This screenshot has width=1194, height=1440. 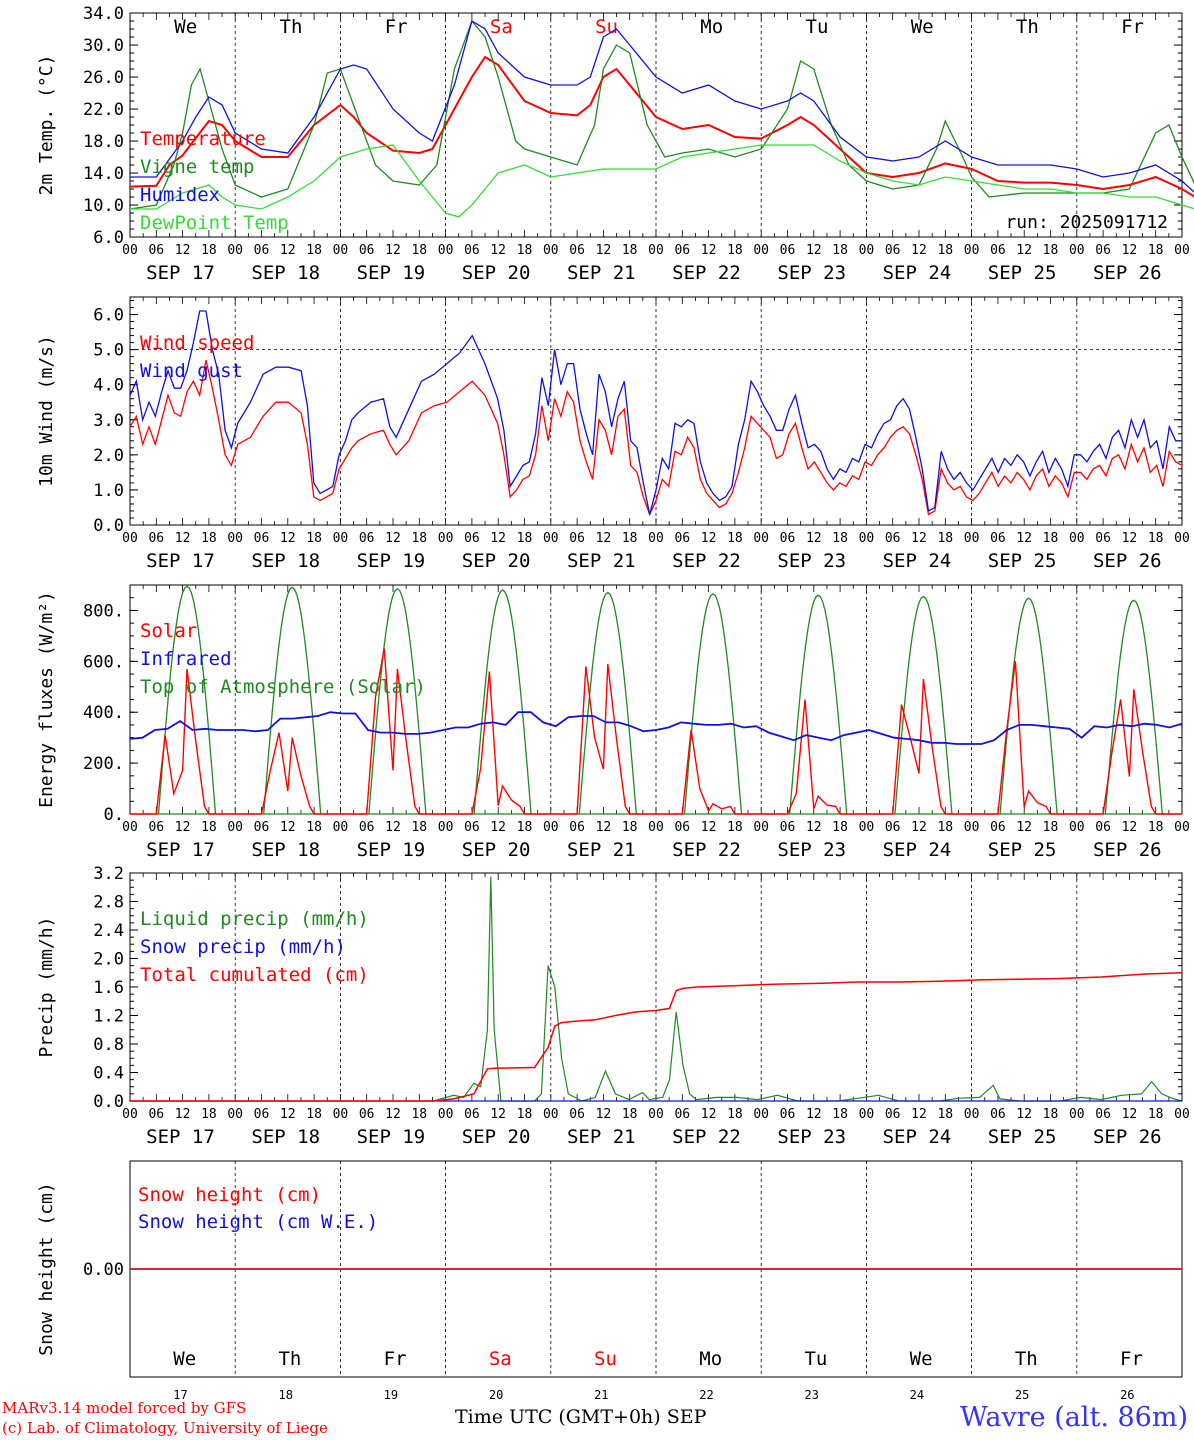 I want to click on y-axis-label: 10m Wind (m/s), so click(x=46, y=411).